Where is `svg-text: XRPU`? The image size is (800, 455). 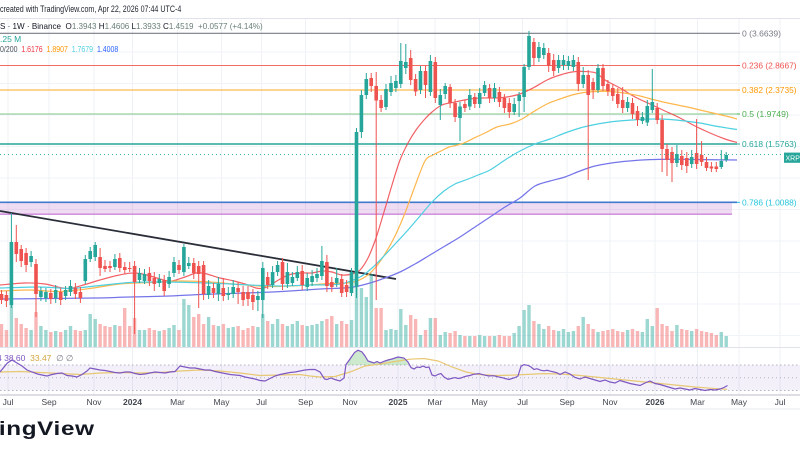
svg-text: XRPU is located at coordinates (793, 158).